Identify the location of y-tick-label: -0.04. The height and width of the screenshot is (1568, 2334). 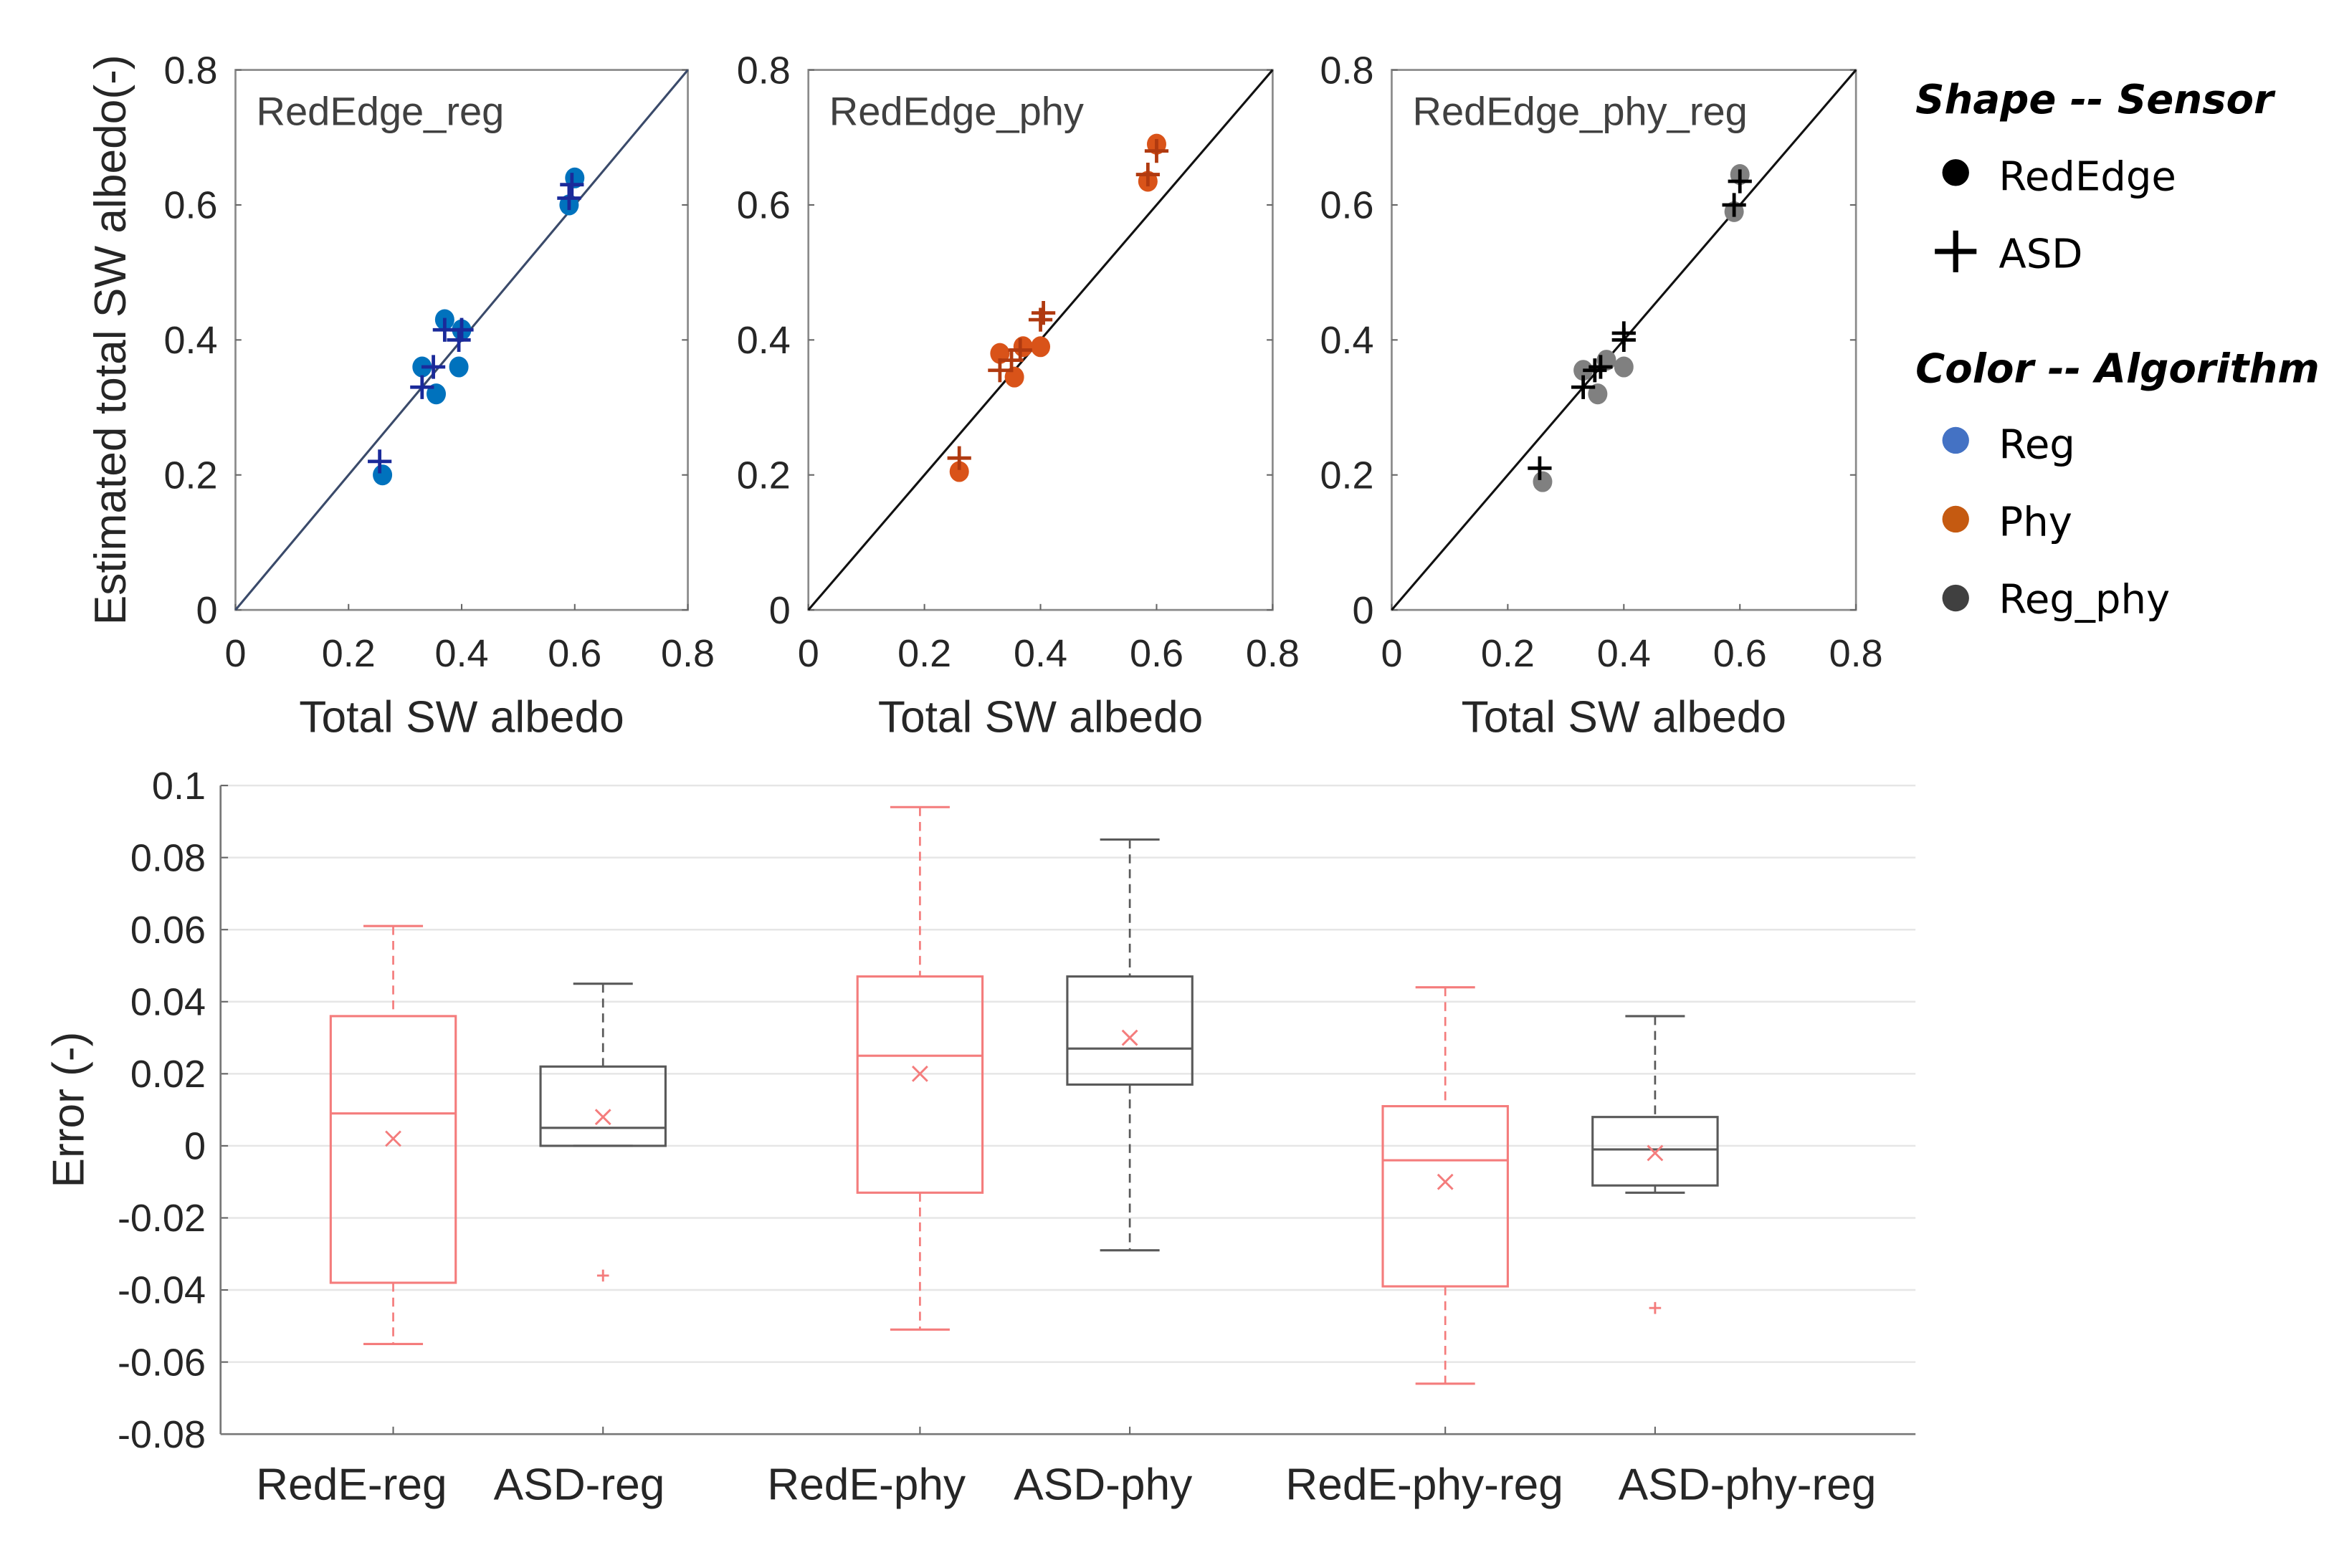
(162, 1290).